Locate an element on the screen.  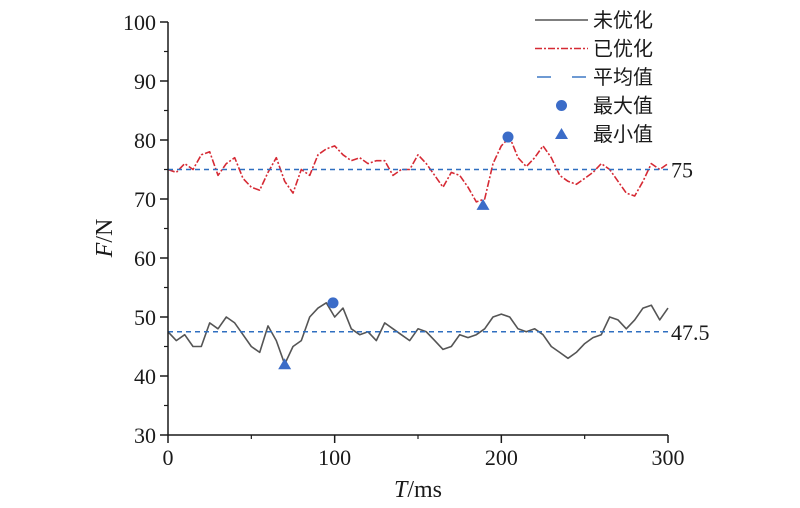
mean-value-label: 75 is located at coordinates (682, 170).